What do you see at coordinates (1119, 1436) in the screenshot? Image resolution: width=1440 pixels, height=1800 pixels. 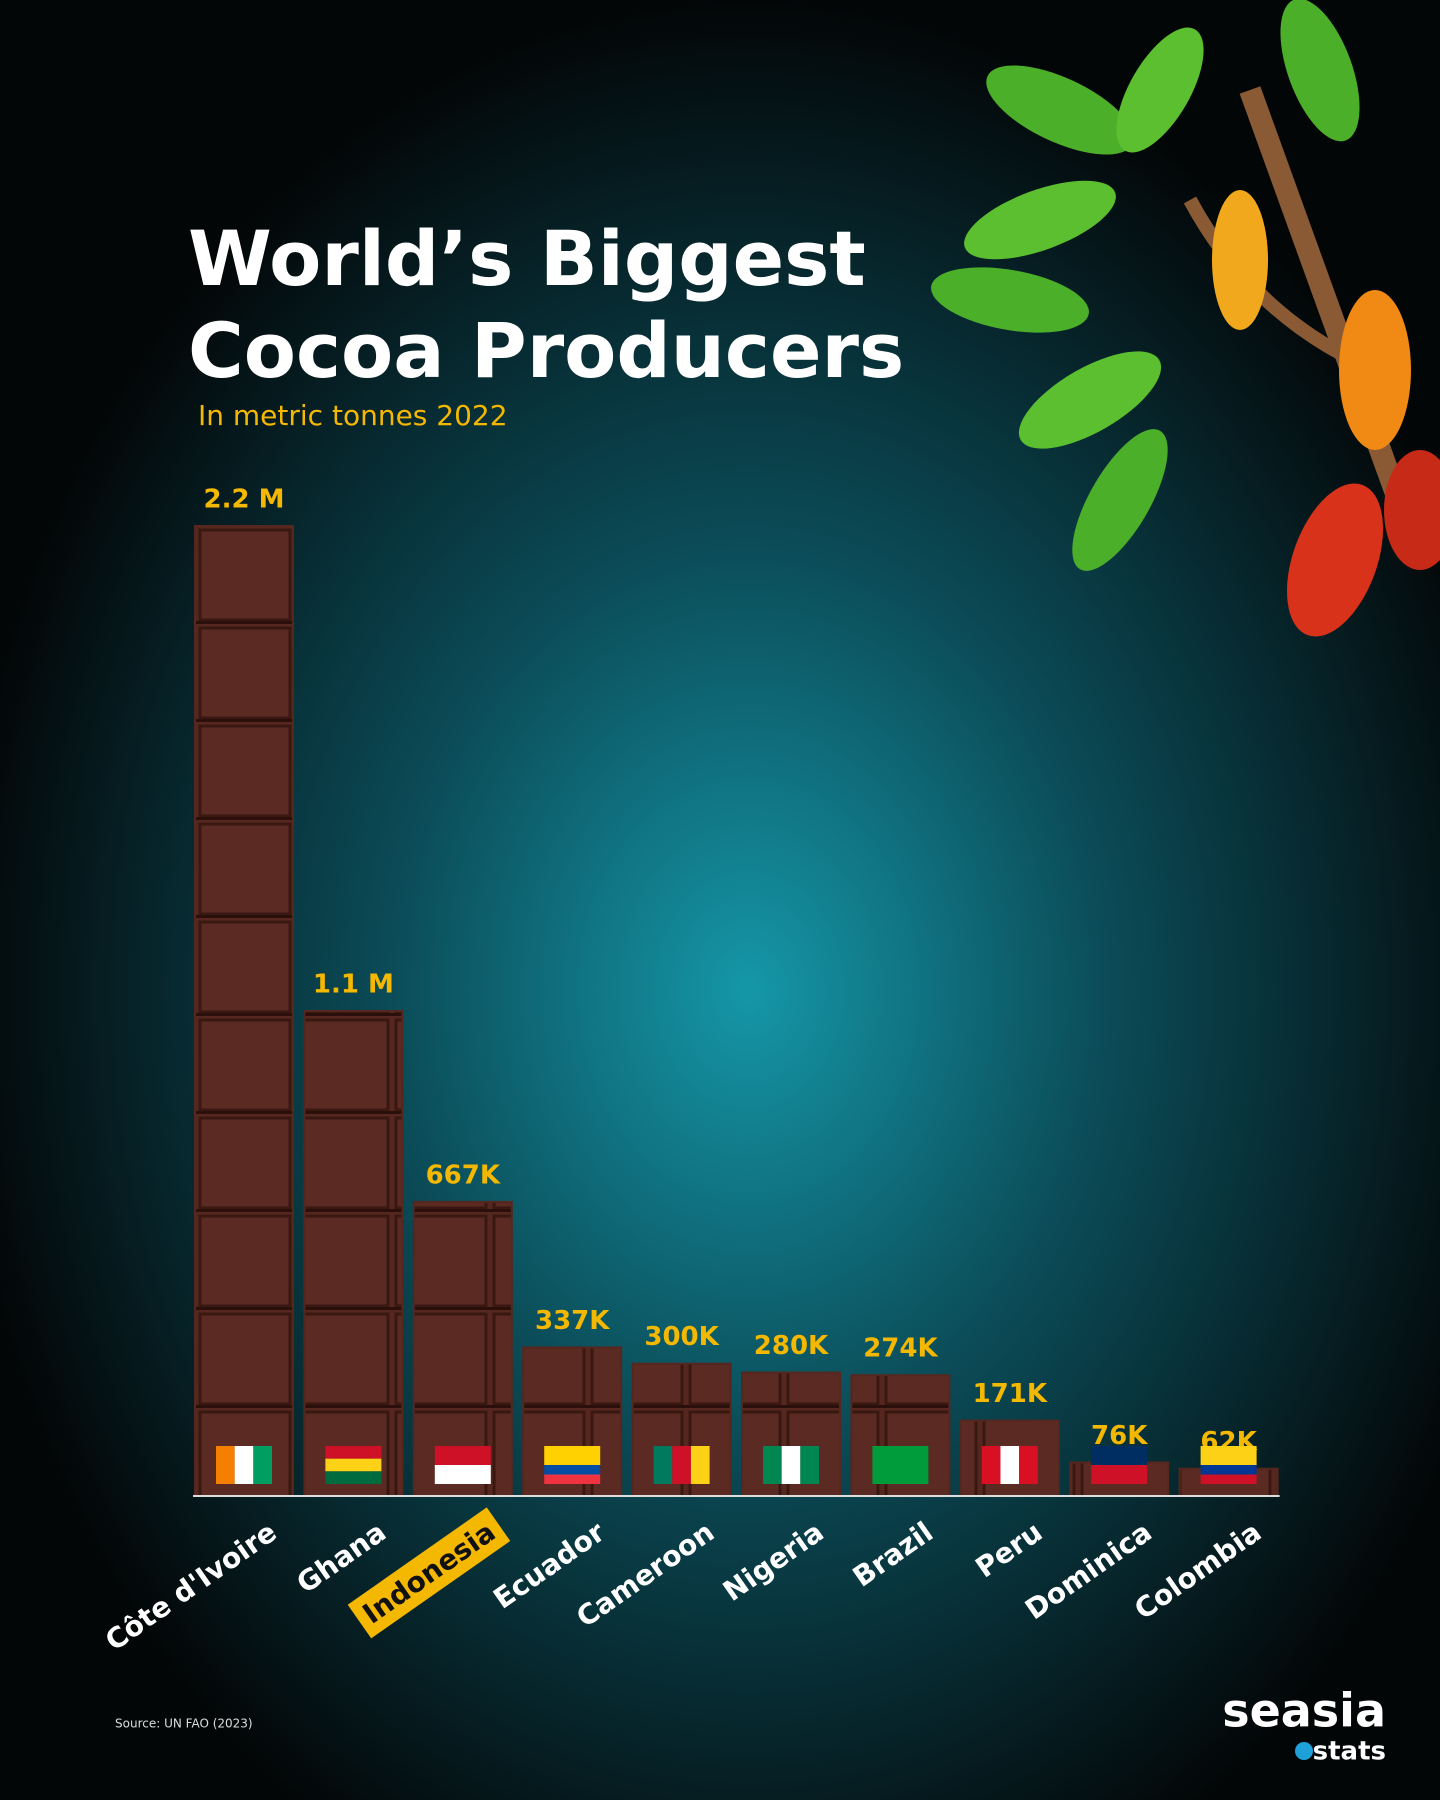 I see `value-label: 76K` at bounding box center [1119, 1436].